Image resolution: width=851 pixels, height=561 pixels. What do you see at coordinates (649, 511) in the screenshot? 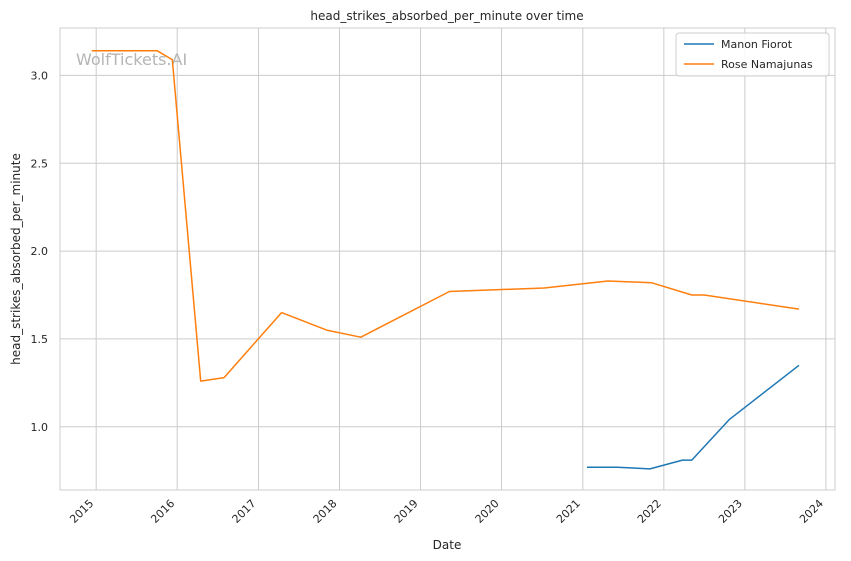
I see `x-tick-label: 2022` at bounding box center [649, 511].